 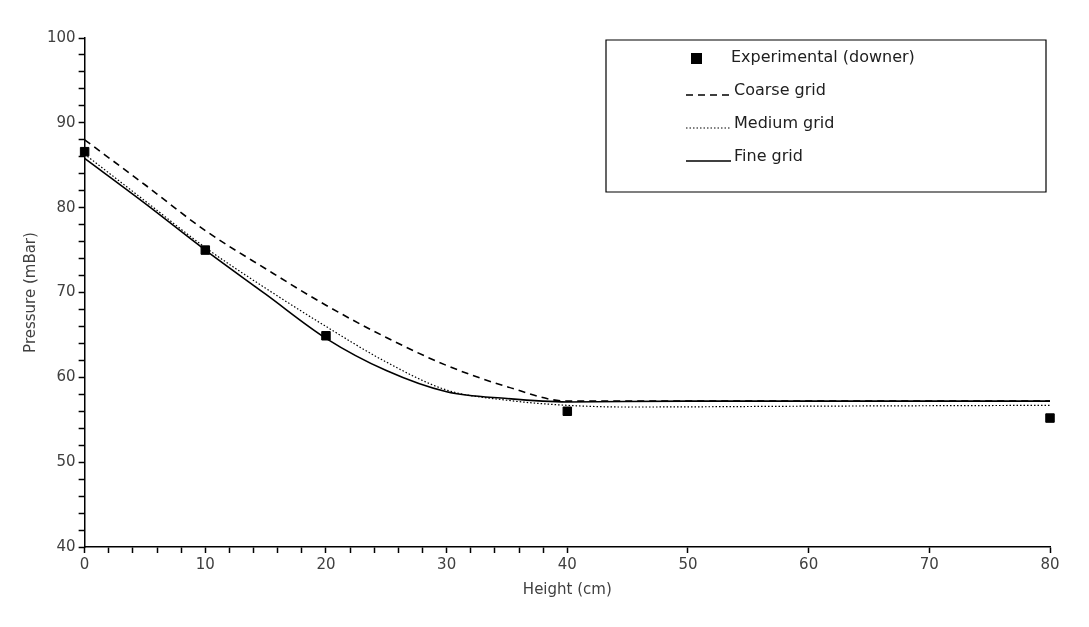 I want to click on x-tick-label: 0, so click(x=84, y=563).